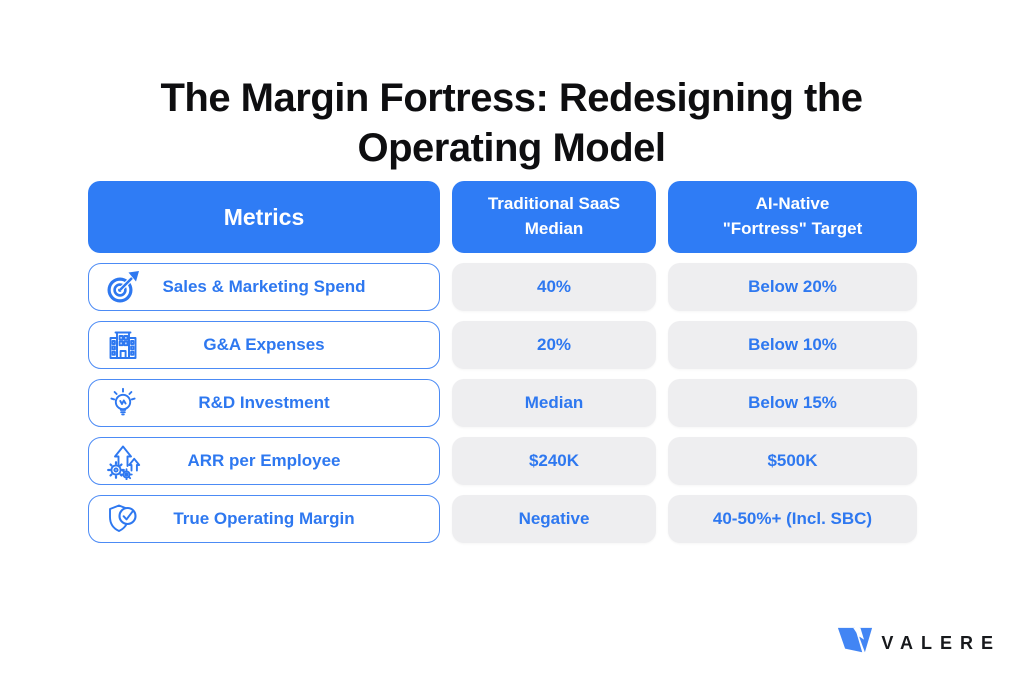 Image resolution: width=1023 pixels, height=677 pixels. What do you see at coordinates (941, 642) in the screenshot?
I see `valere-logo-text: VALERE` at bounding box center [941, 642].